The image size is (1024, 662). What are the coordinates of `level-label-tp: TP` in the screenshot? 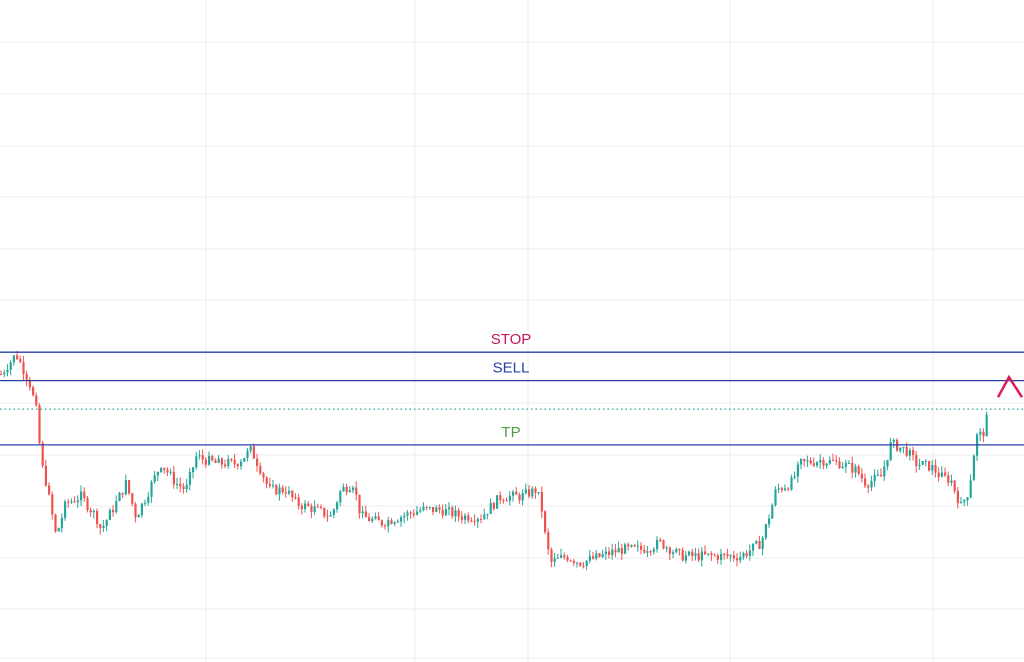 It's located at (510, 432).